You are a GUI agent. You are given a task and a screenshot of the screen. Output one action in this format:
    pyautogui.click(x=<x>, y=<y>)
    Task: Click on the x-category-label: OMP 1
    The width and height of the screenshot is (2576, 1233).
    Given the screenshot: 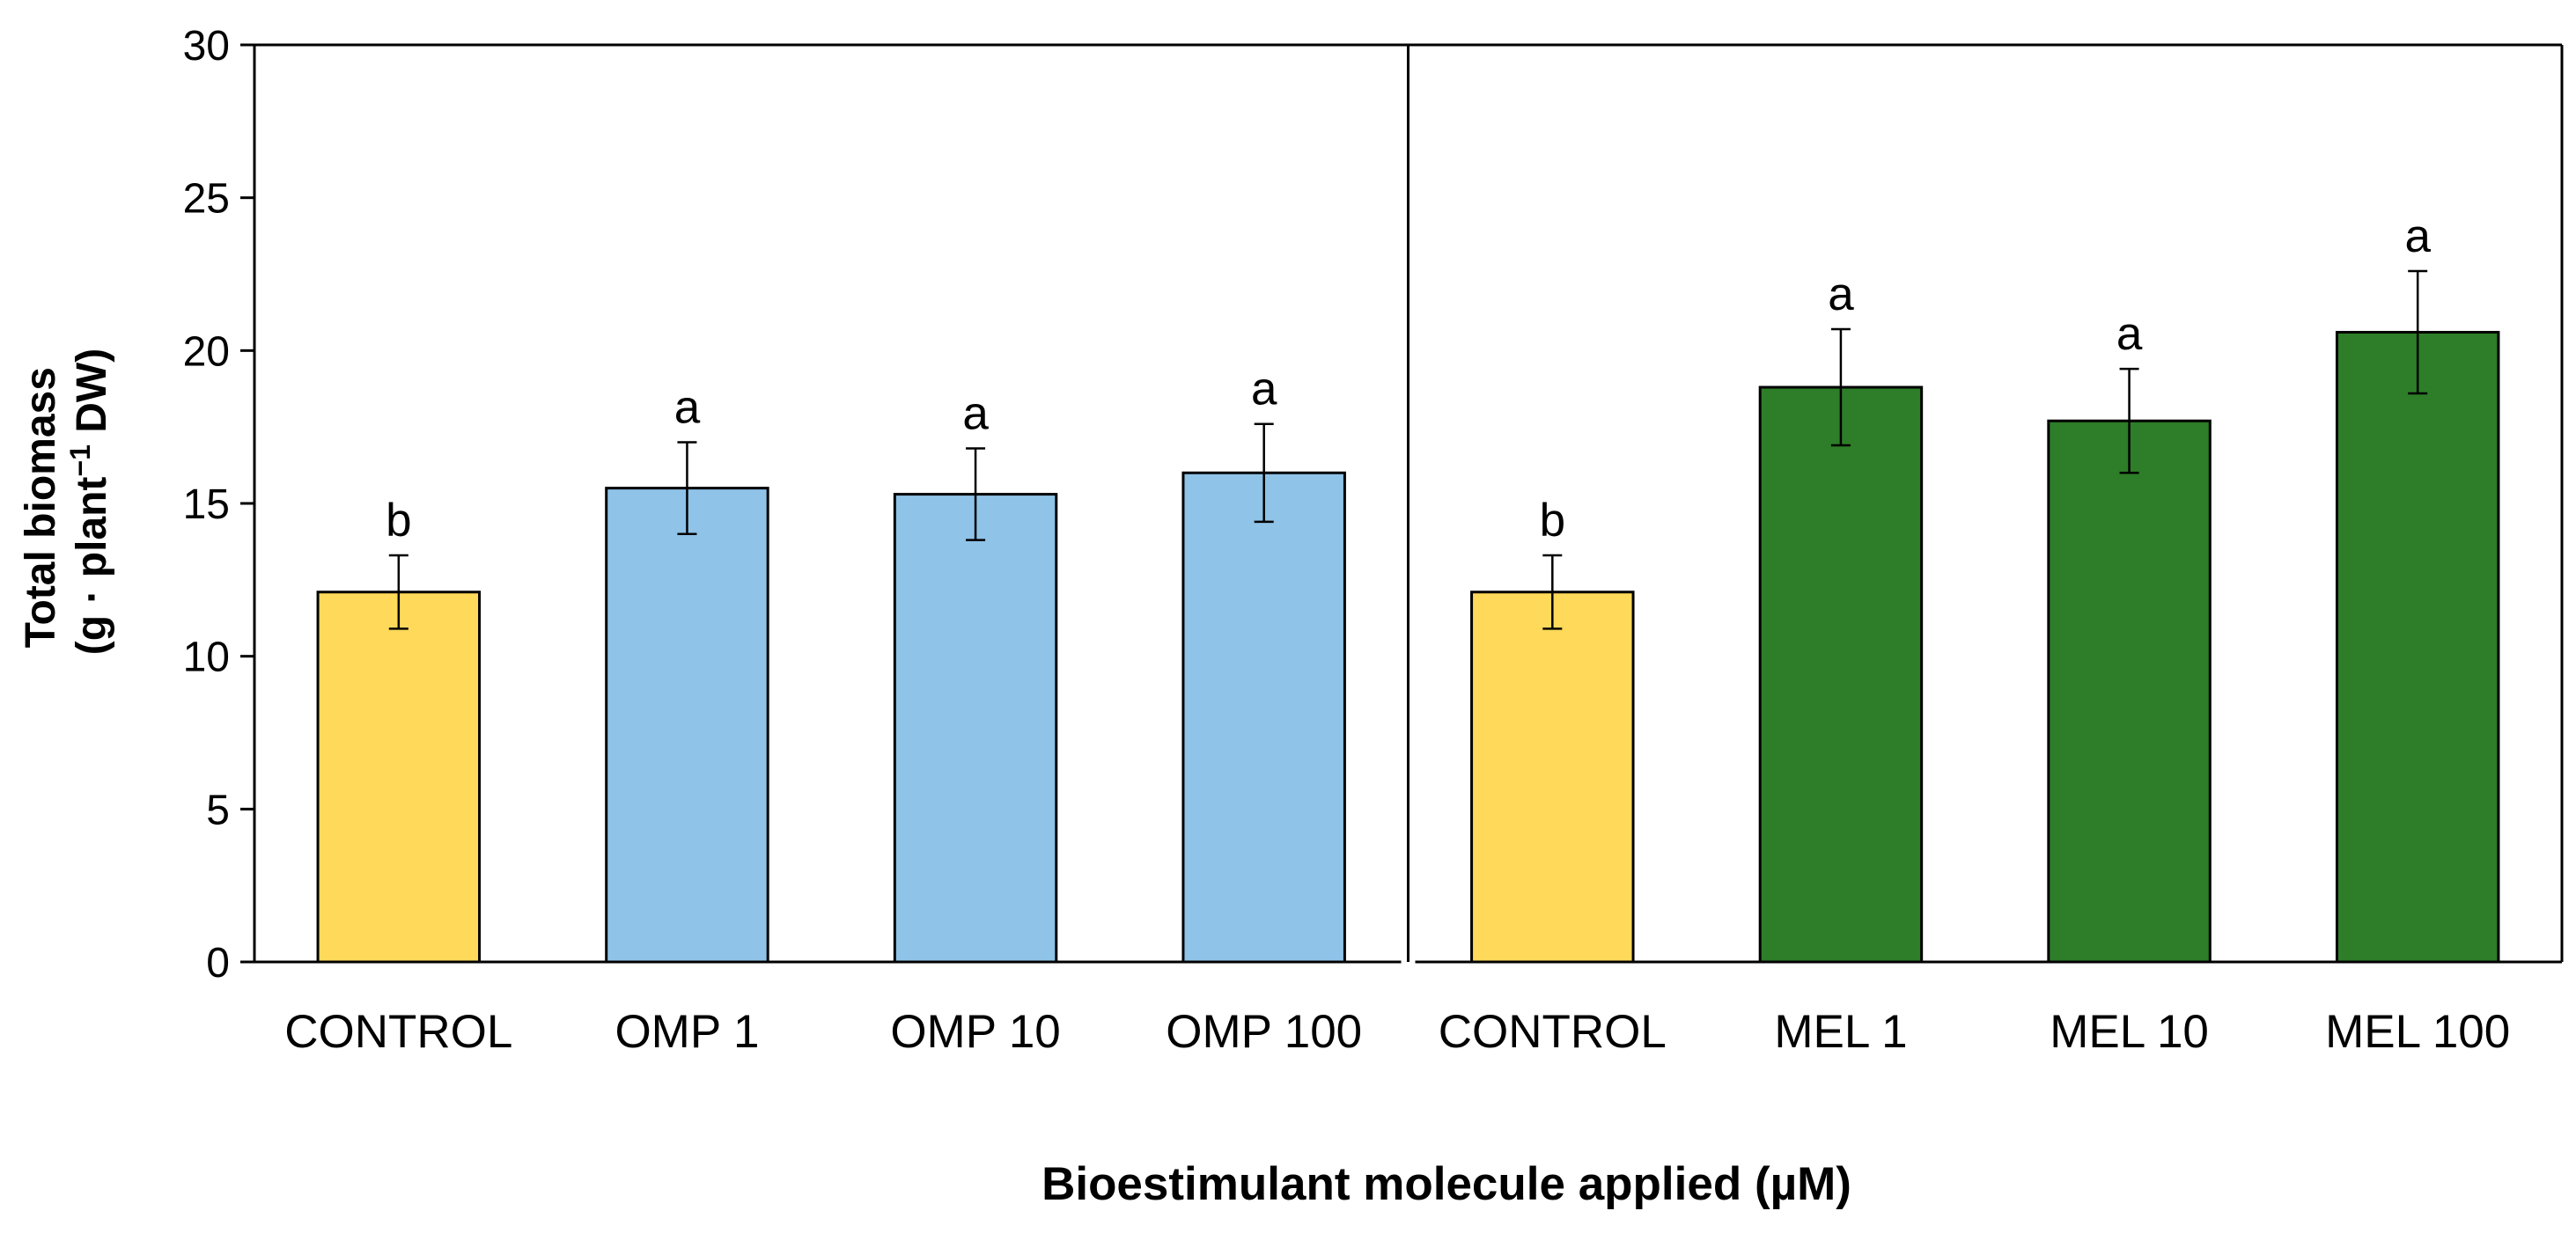 What is the action you would take?
    pyautogui.click(x=687, y=1032)
    